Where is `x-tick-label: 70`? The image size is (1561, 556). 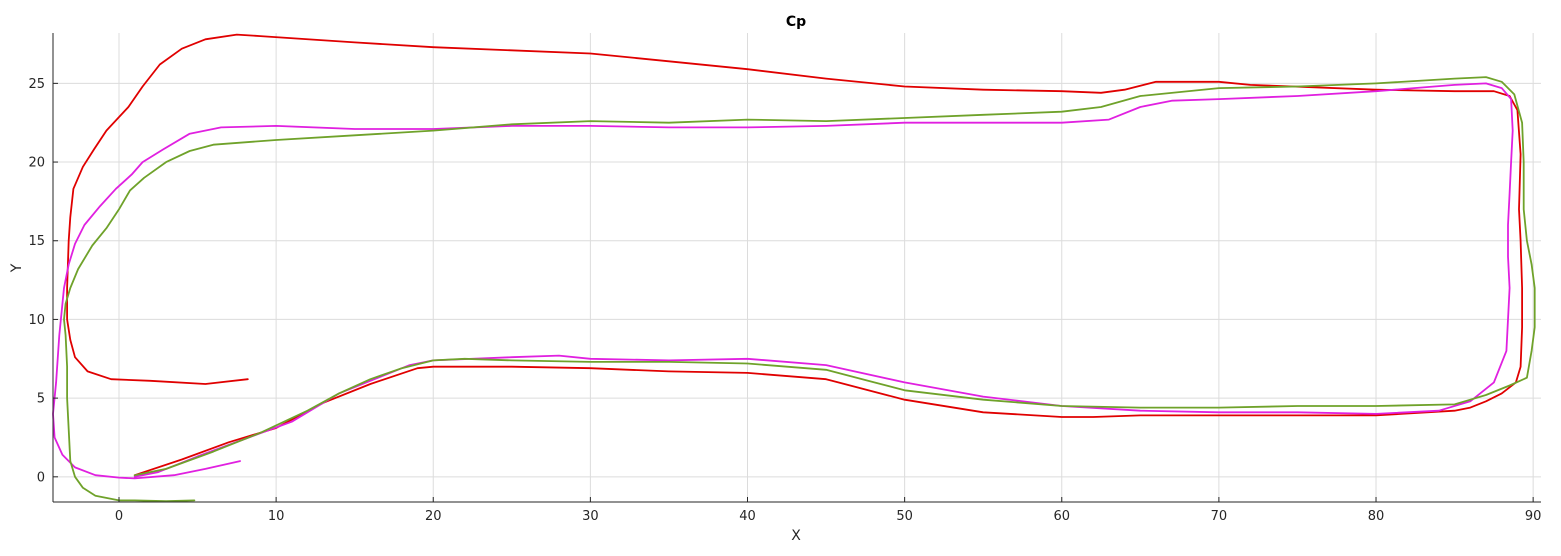
x-tick-label: 70 is located at coordinates (1219, 516).